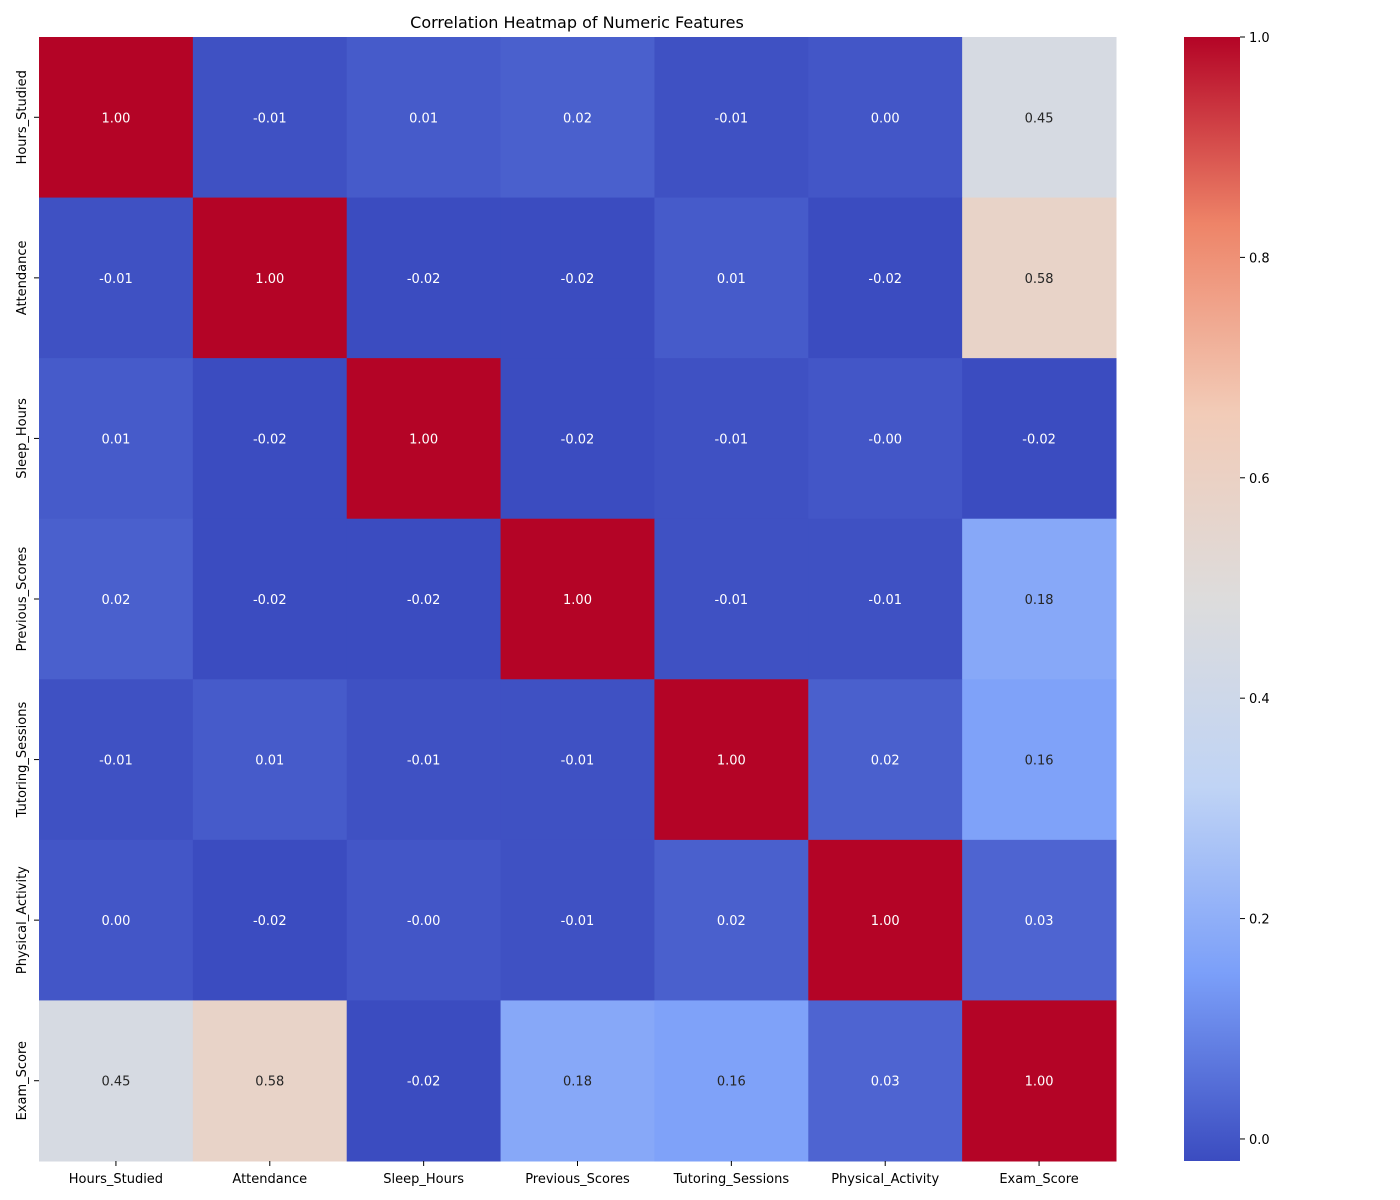 This screenshot has width=1400, height=1200. What do you see at coordinates (1259, 479) in the screenshot?
I see `colorbar-tick-label: 0.6` at bounding box center [1259, 479].